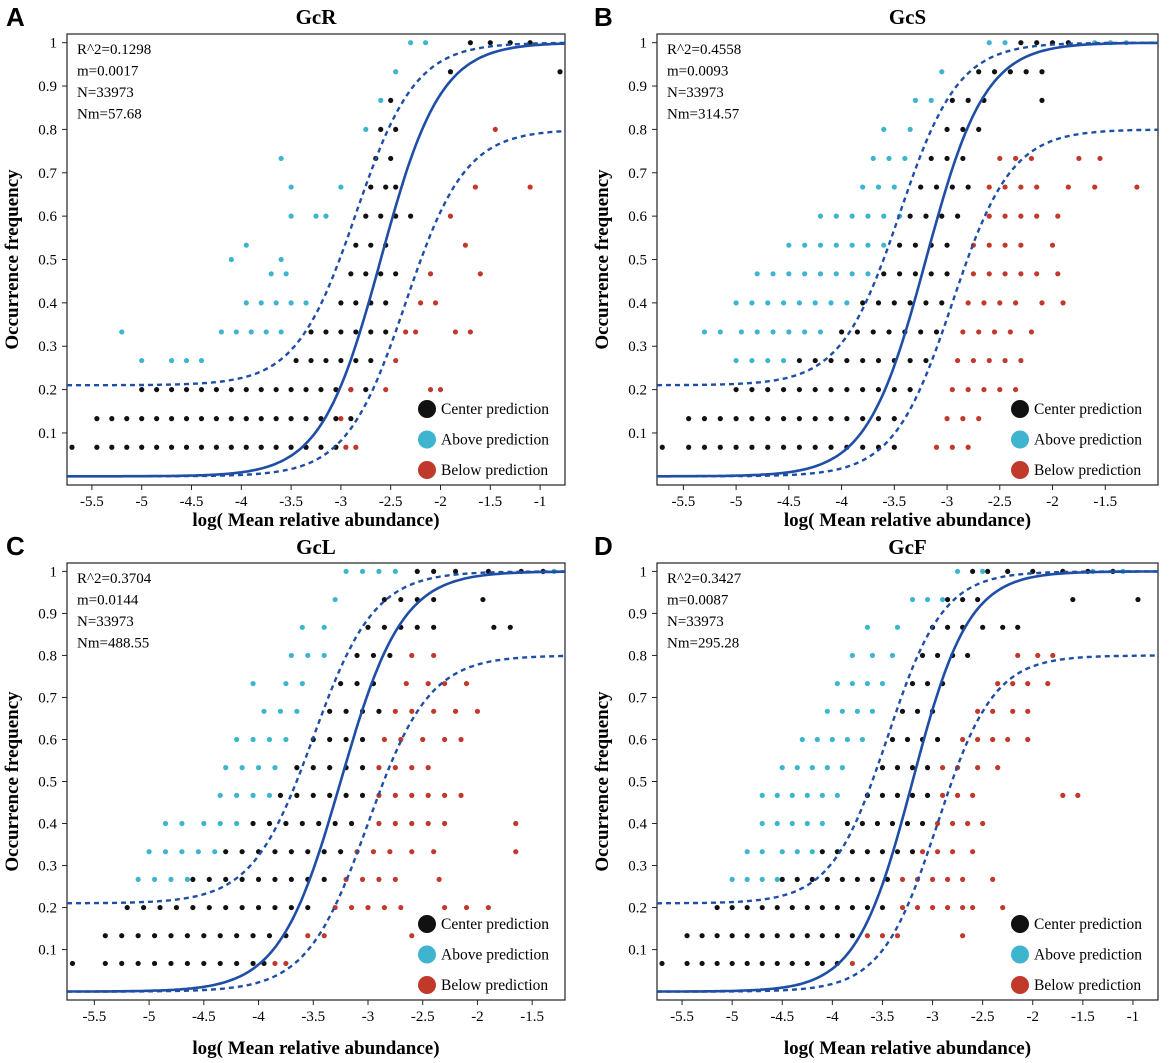 The width and height of the screenshot is (1170, 1063). Describe the element at coordinates (317, 17) in the screenshot. I see `chart-title: GcR` at that location.